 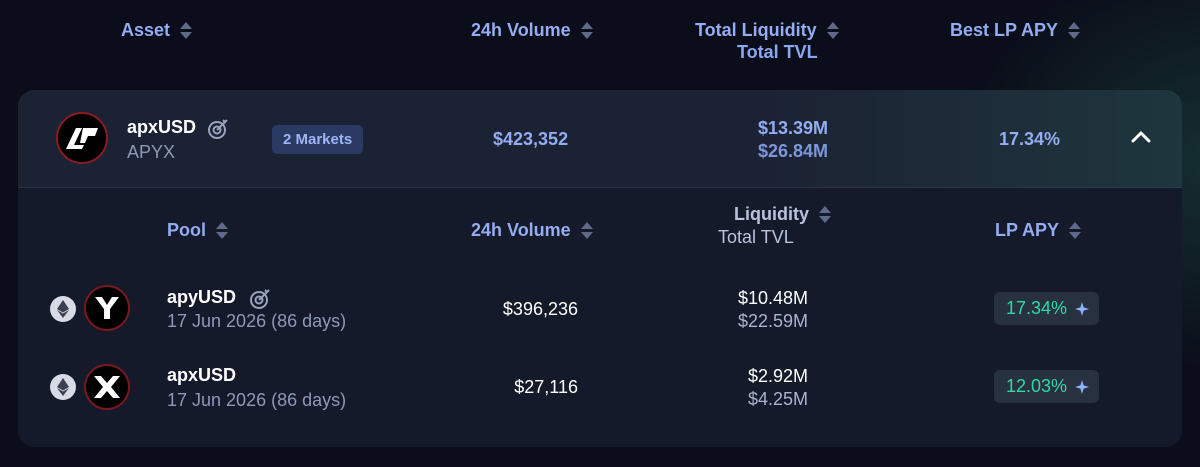 What do you see at coordinates (202, 375) in the screenshot?
I see `pool-name: apxUSD` at bounding box center [202, 375].